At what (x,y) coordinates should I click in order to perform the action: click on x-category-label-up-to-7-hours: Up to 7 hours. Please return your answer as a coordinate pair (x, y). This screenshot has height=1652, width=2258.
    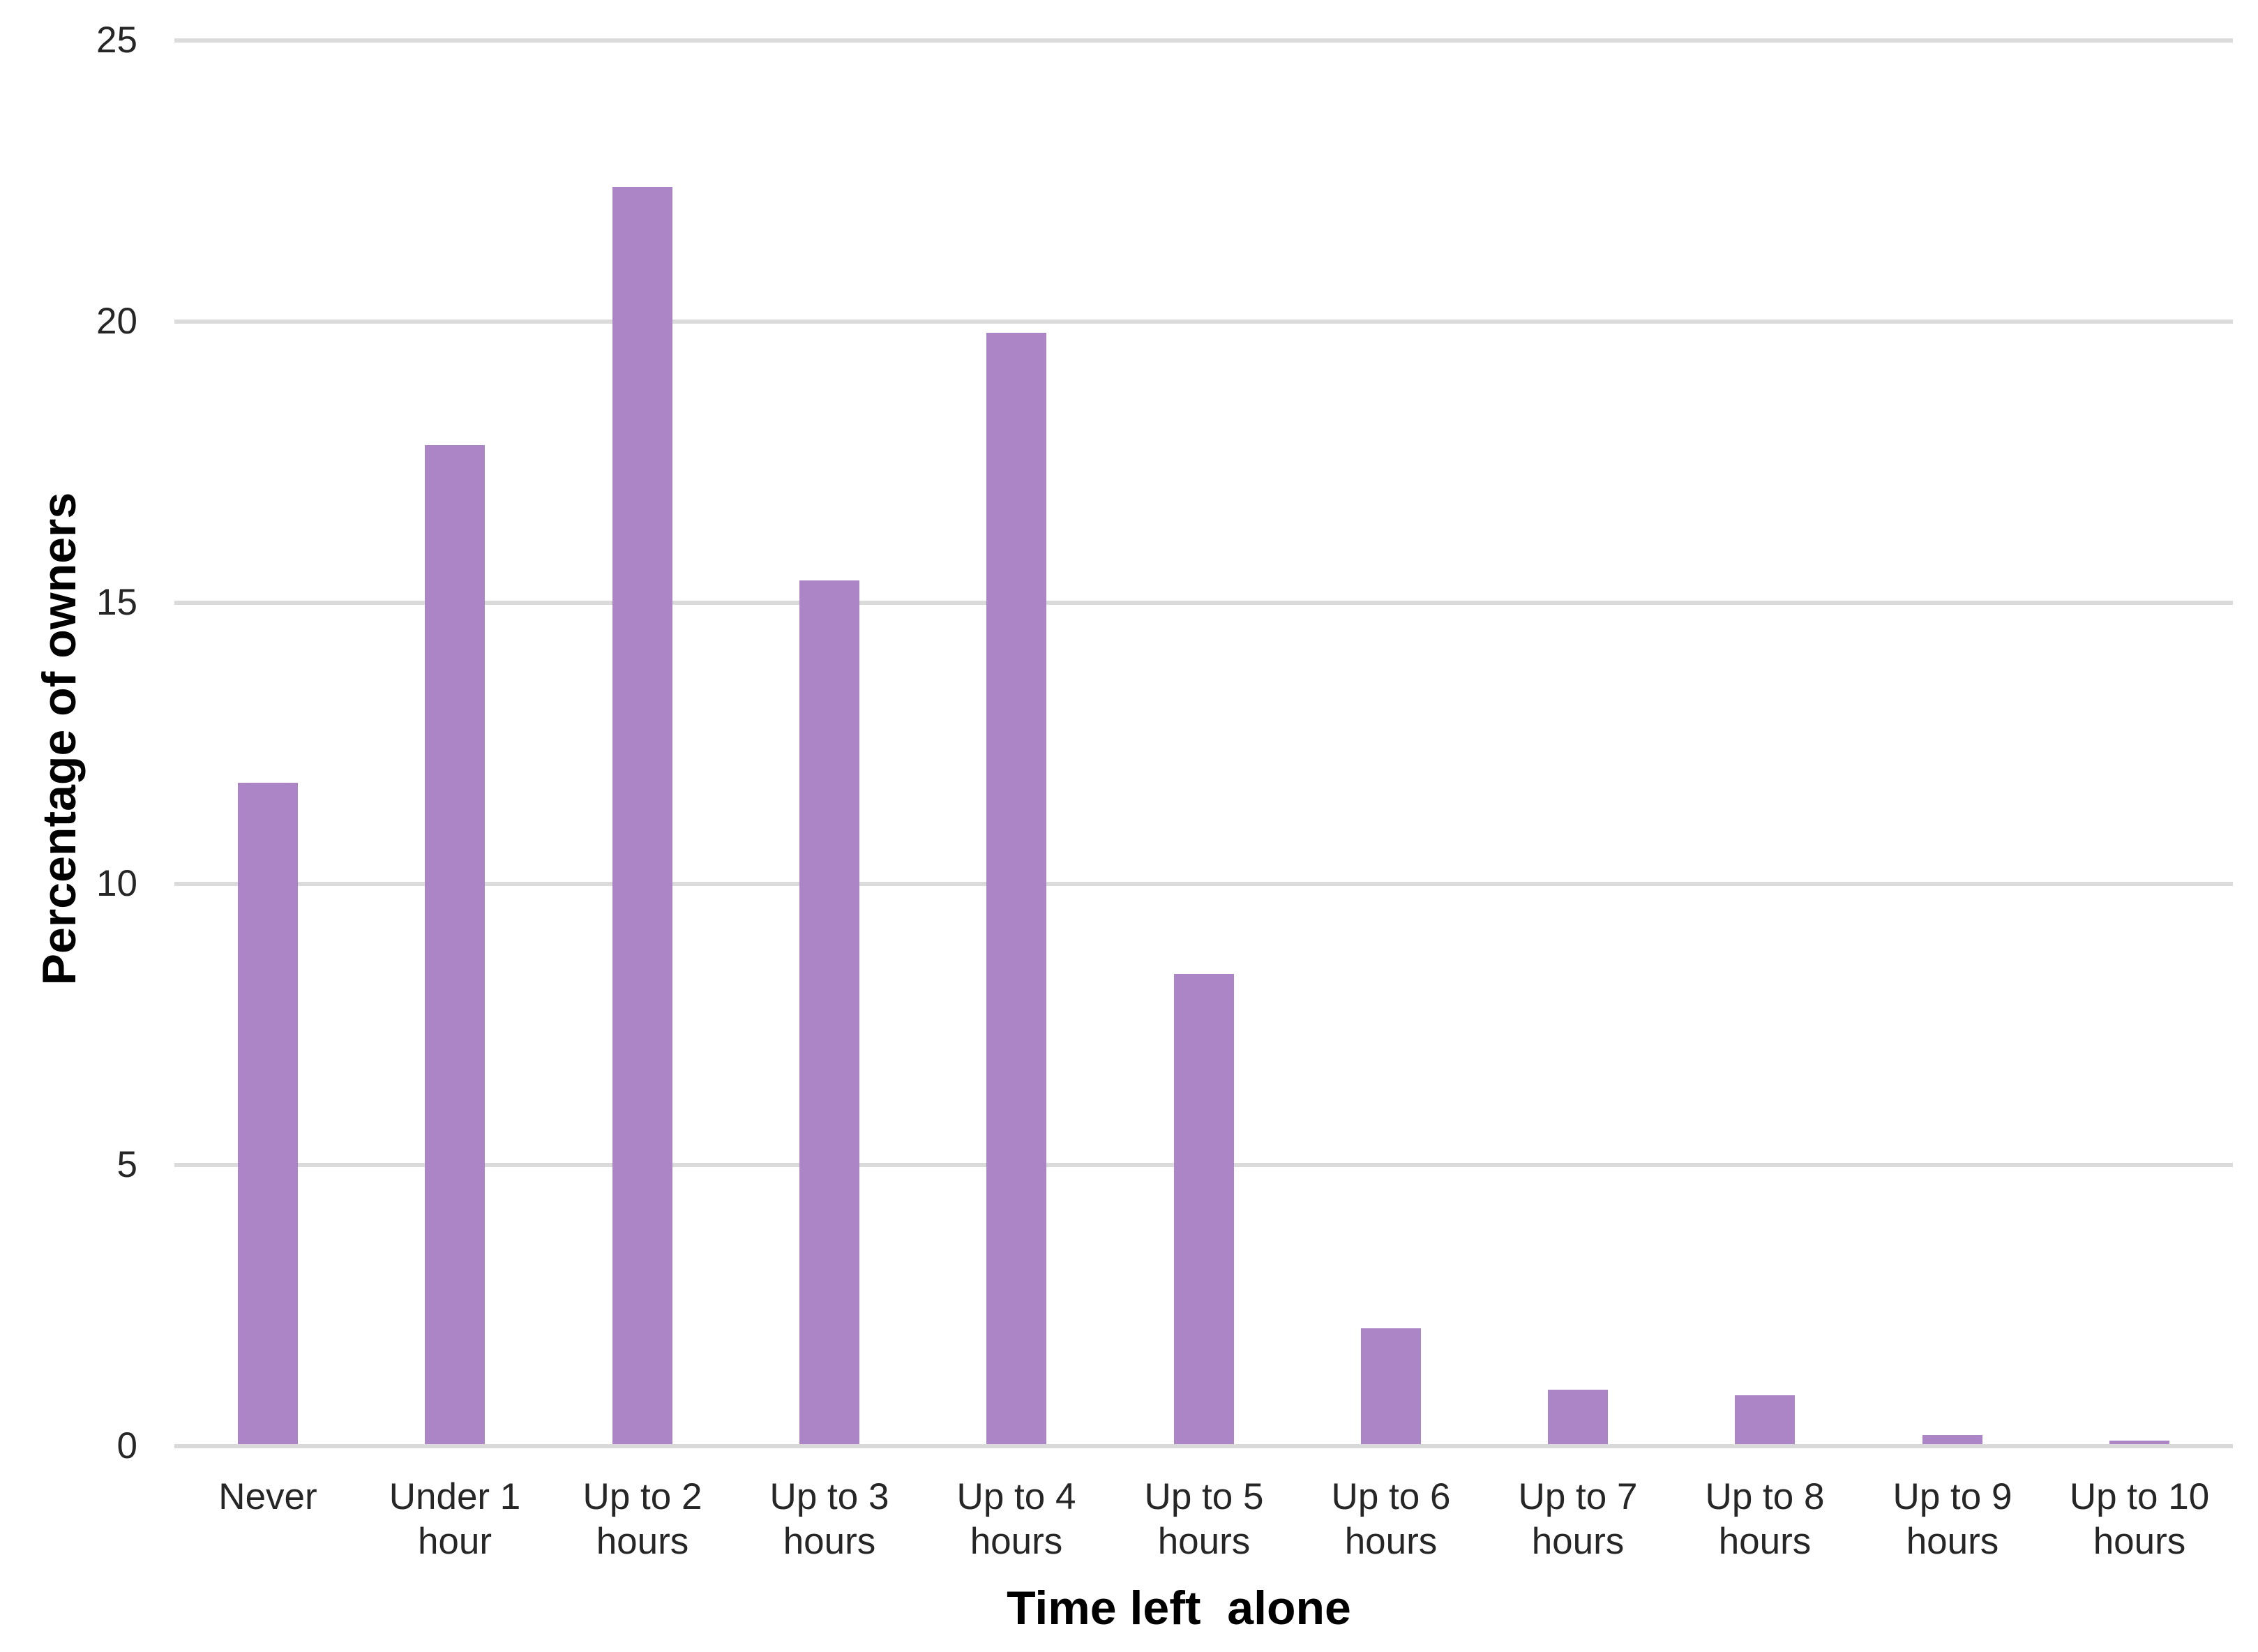
    Looking at the image, I should click on (1578, 1519).